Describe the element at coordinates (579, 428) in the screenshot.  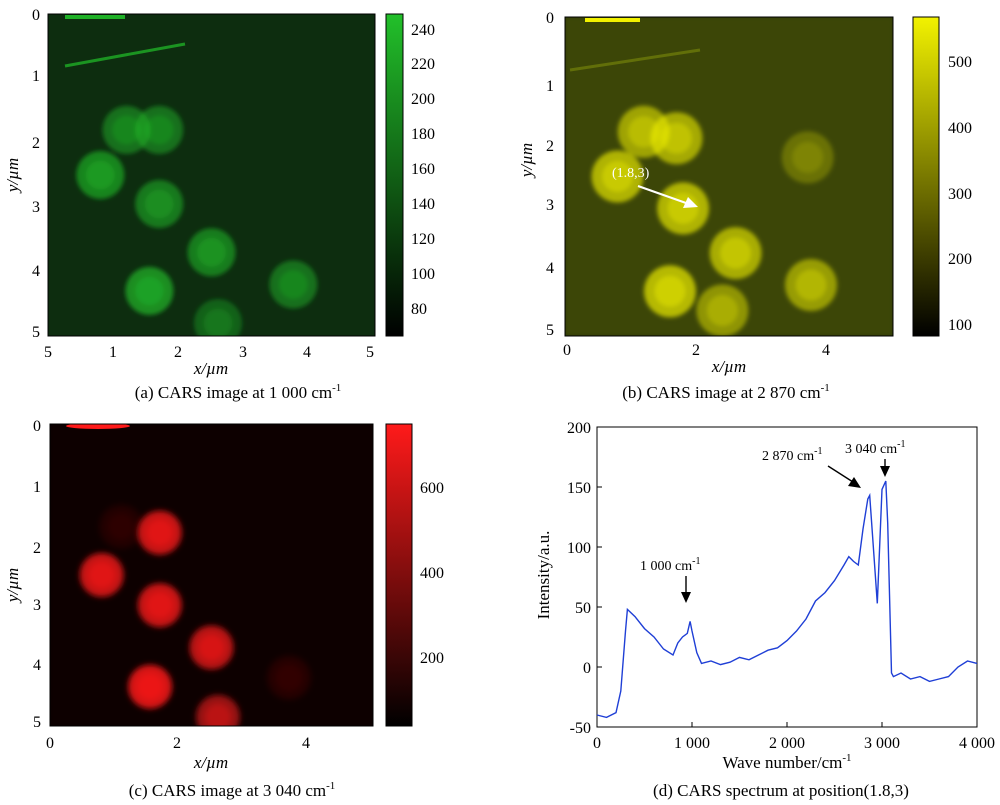
I see `y-tick: 200` at that location.